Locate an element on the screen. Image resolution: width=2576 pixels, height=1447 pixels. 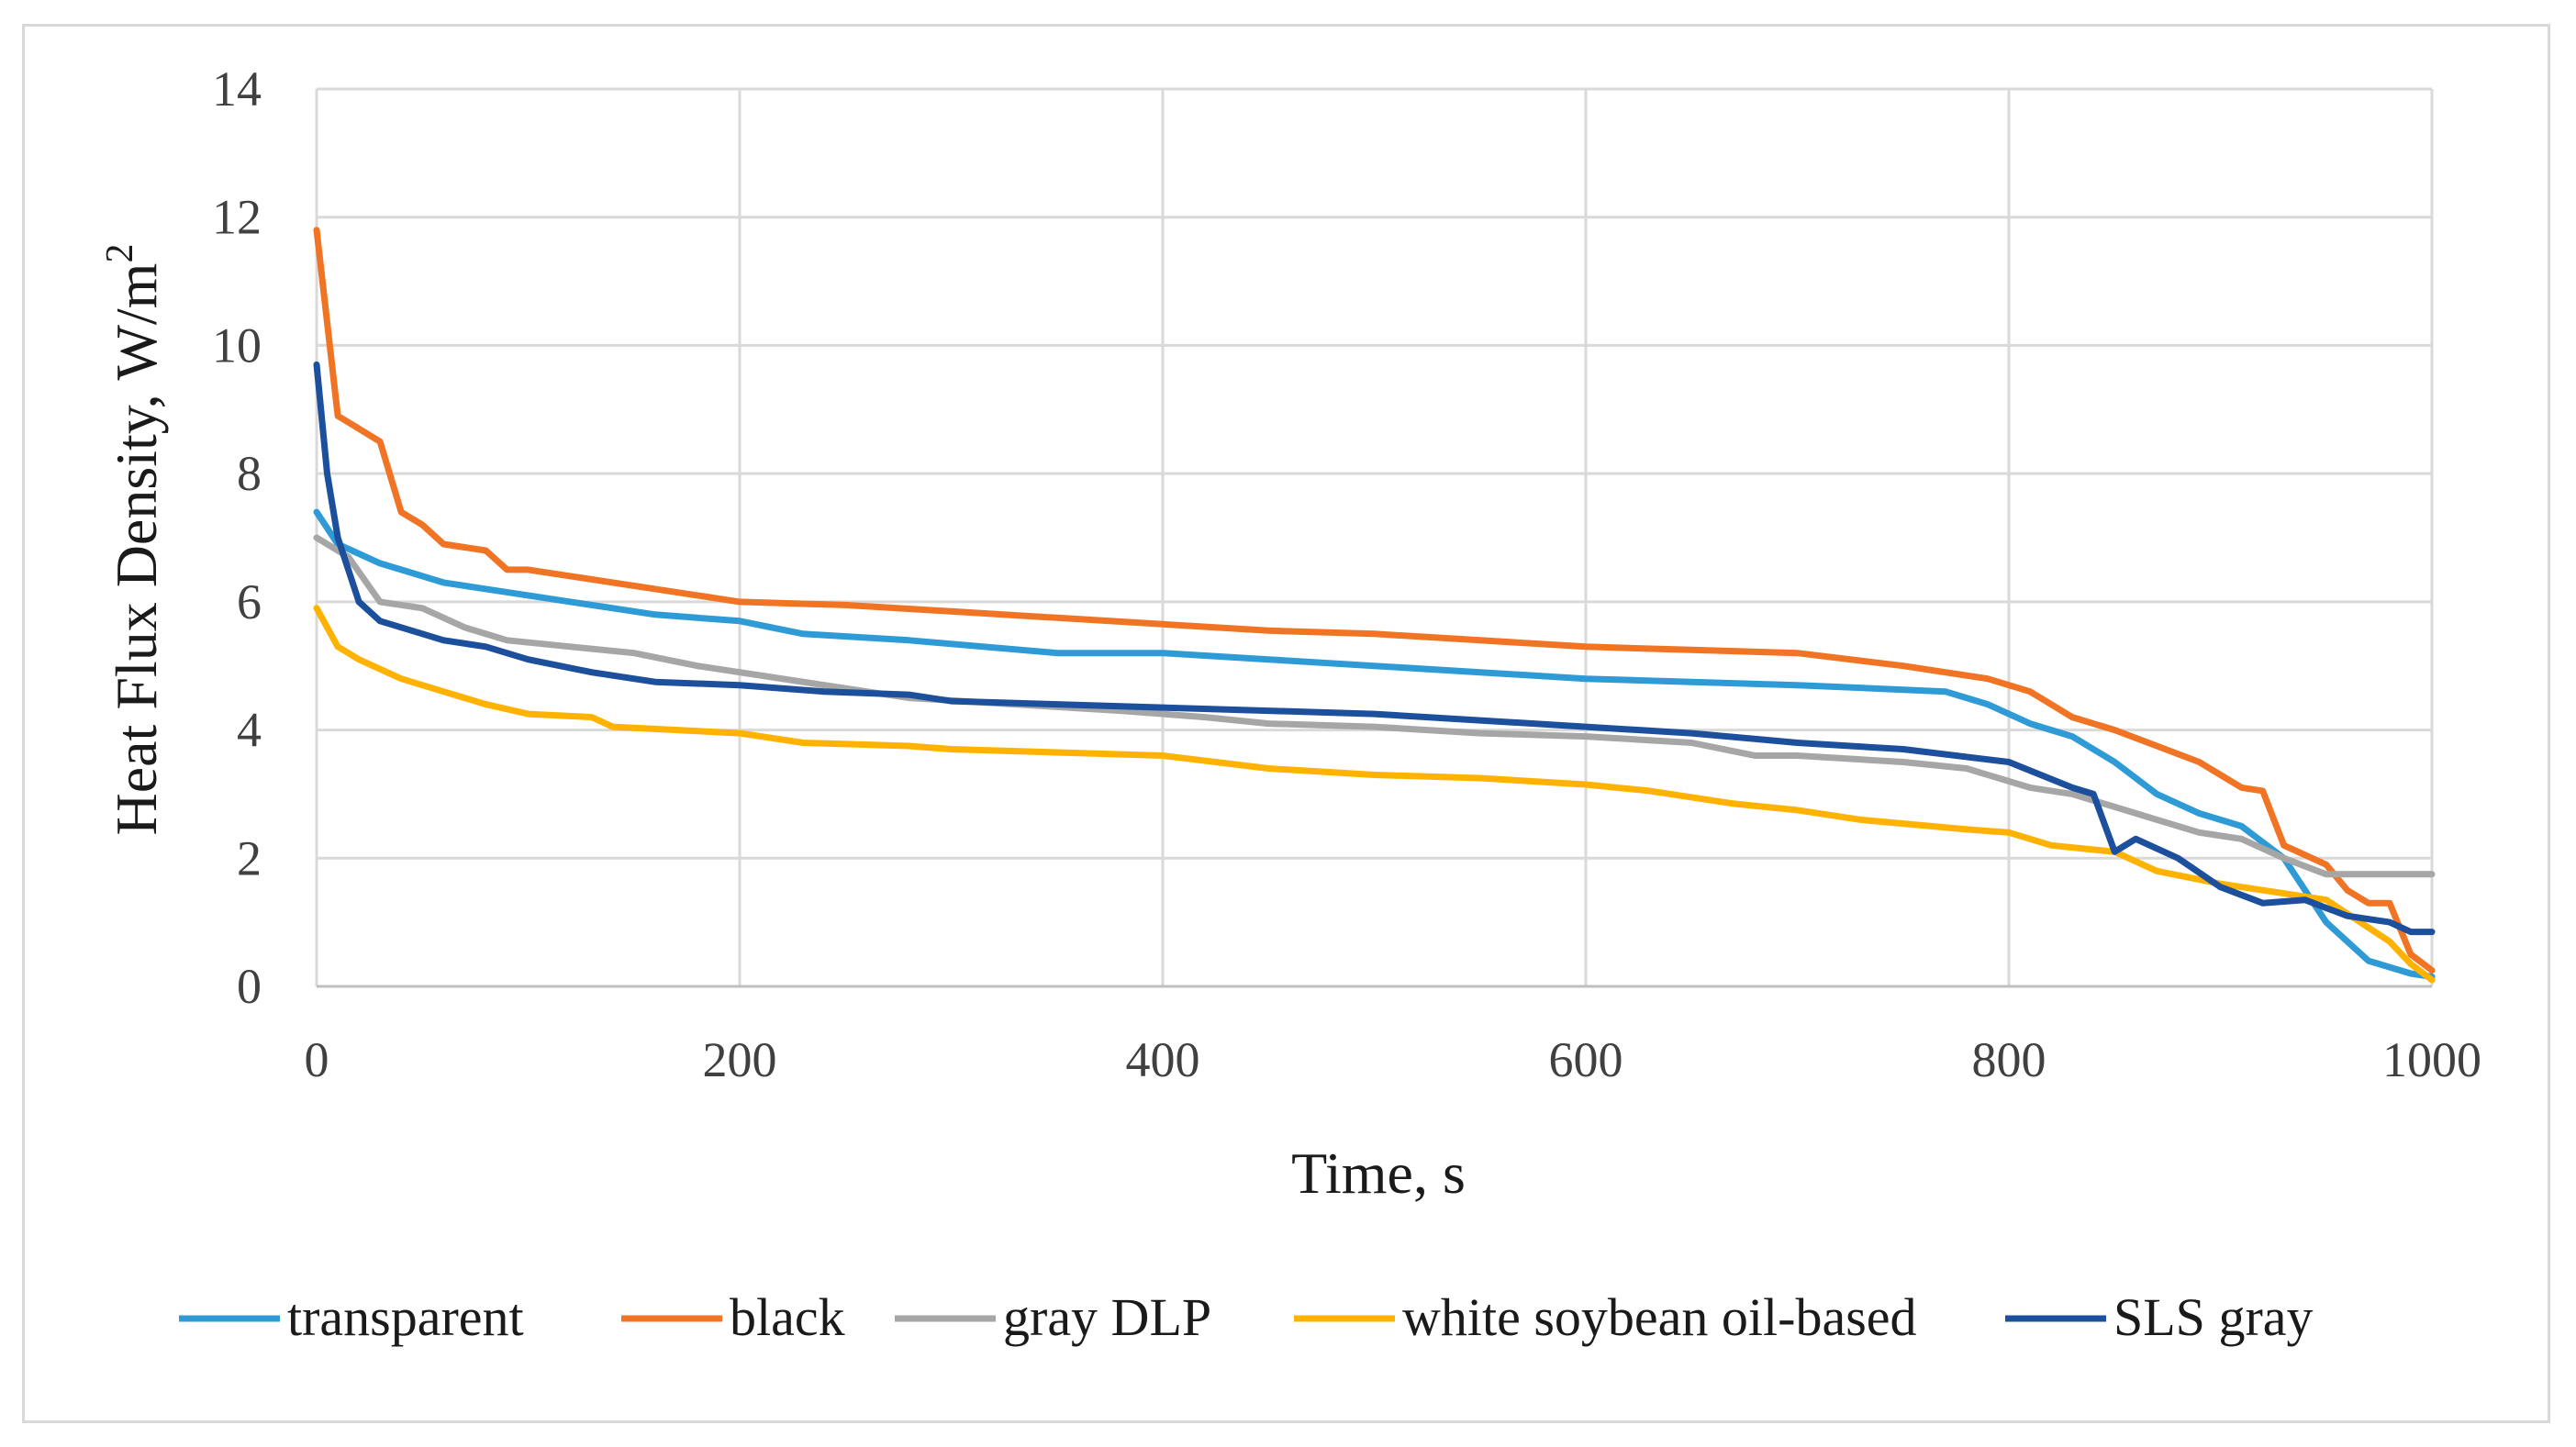
x-axis-title: Time, s is located at coordinates (1378, 1173).